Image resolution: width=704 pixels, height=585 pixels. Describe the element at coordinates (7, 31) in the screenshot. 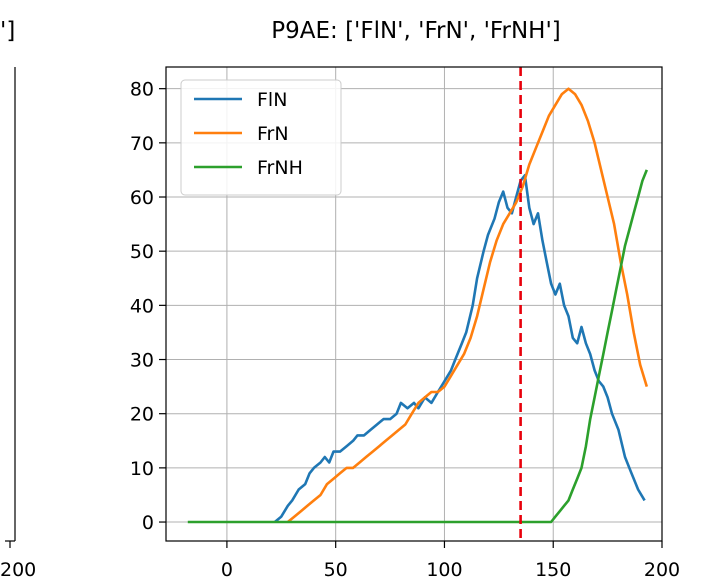

I see `left-panel-title-fragment: ']` at that location.